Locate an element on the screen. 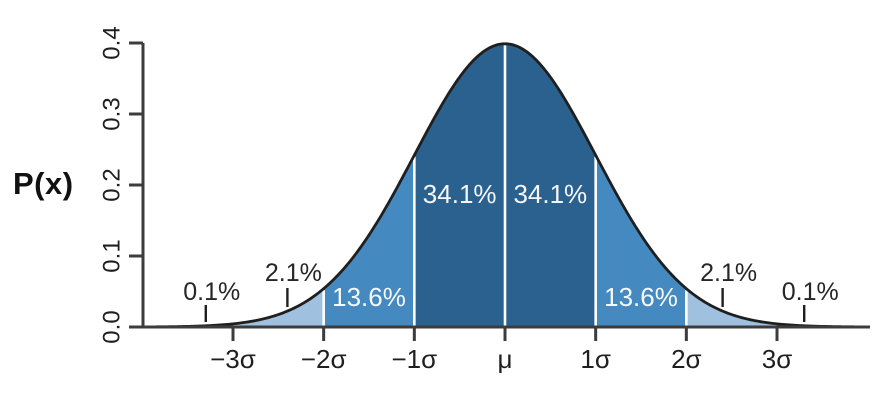 The image size is (892, 408). y-tick-label: 0.2 is located at coordinates (111, 184).